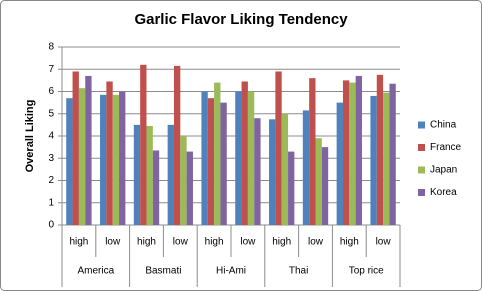 The height and width of the screenshot is (291, 482). Describe the element at coordinates (446, 147) in the screenshot. I see `legend-label: France` at that location.